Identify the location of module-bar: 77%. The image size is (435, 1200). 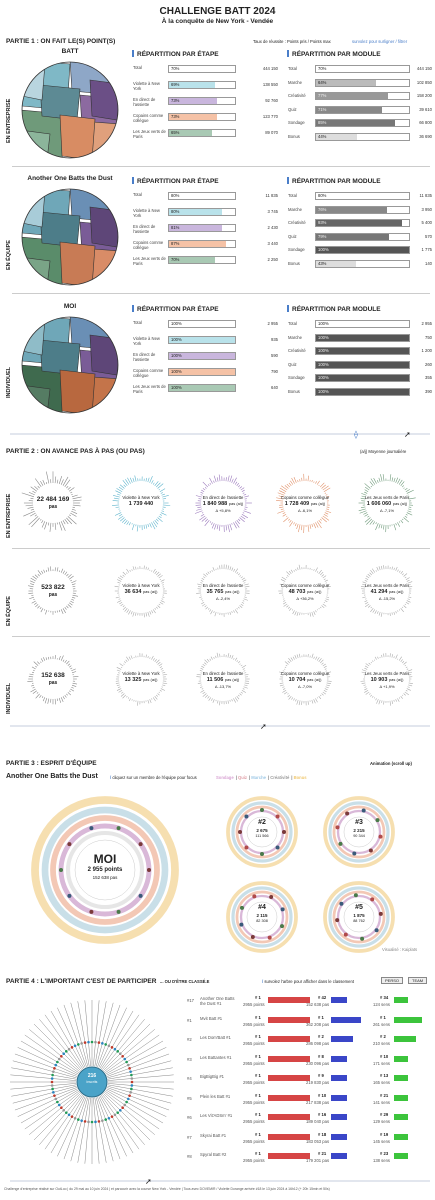
(362, 96).